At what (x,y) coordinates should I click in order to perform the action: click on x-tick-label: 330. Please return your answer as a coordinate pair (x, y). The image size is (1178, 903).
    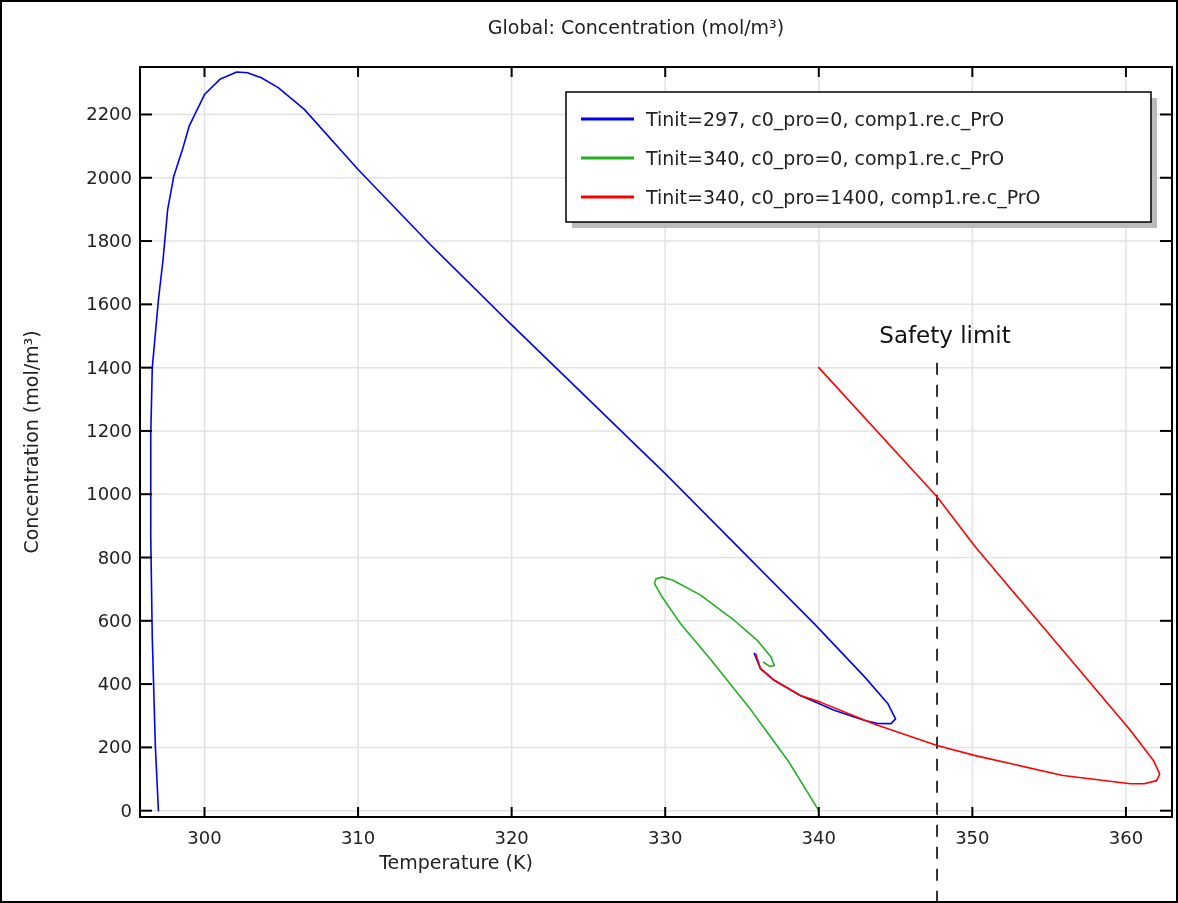
    Looking at the image, I should click on (665, 837).